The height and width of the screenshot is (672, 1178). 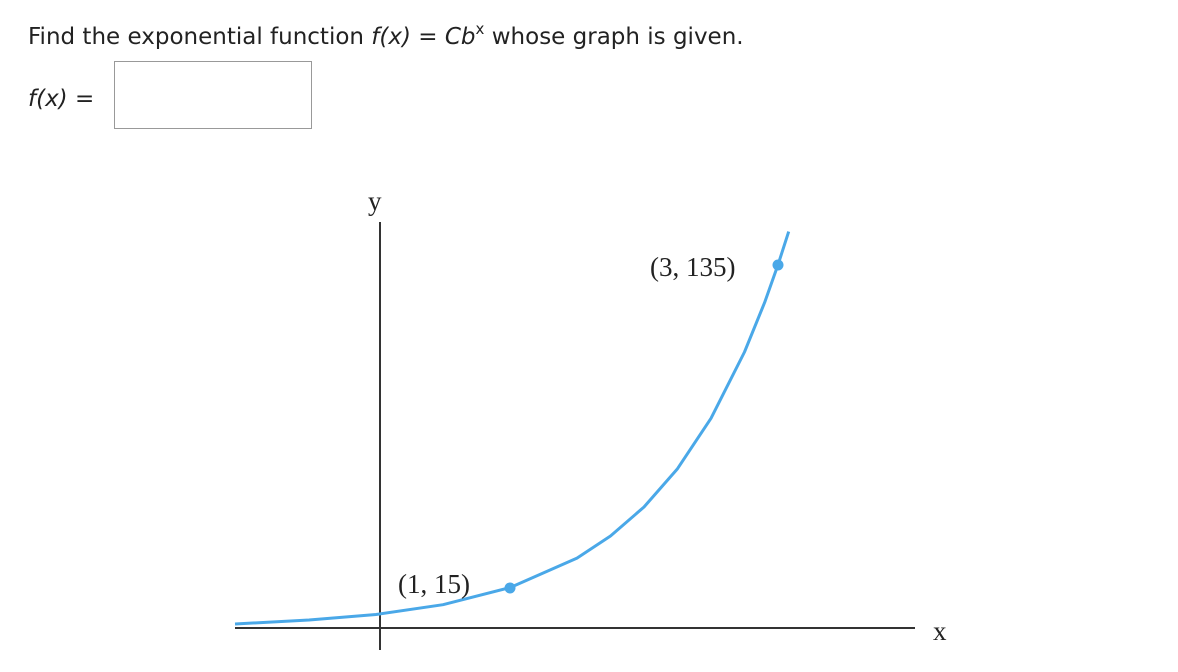 I want to click on answer-input, so click(x=213, y=95).